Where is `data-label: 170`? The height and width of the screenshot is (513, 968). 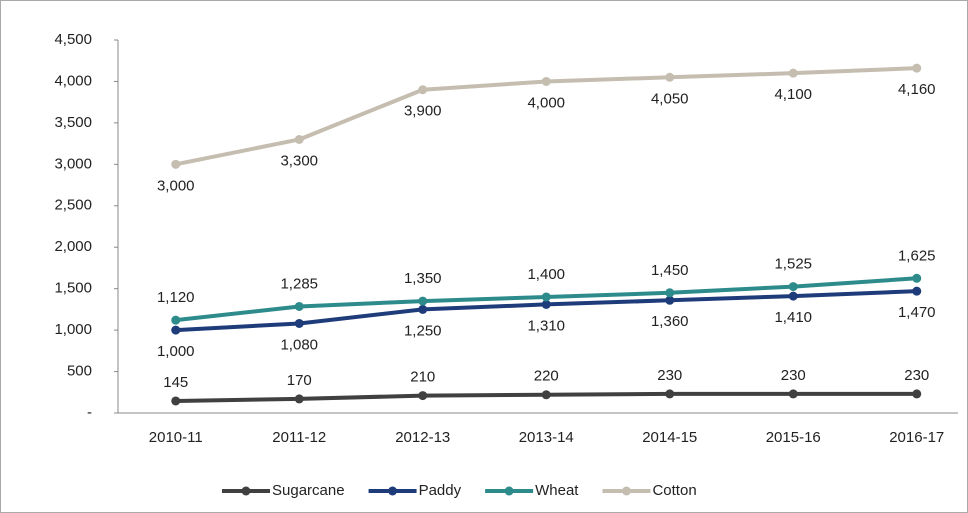 data-label: 170 is located at coordinates (299, 380).